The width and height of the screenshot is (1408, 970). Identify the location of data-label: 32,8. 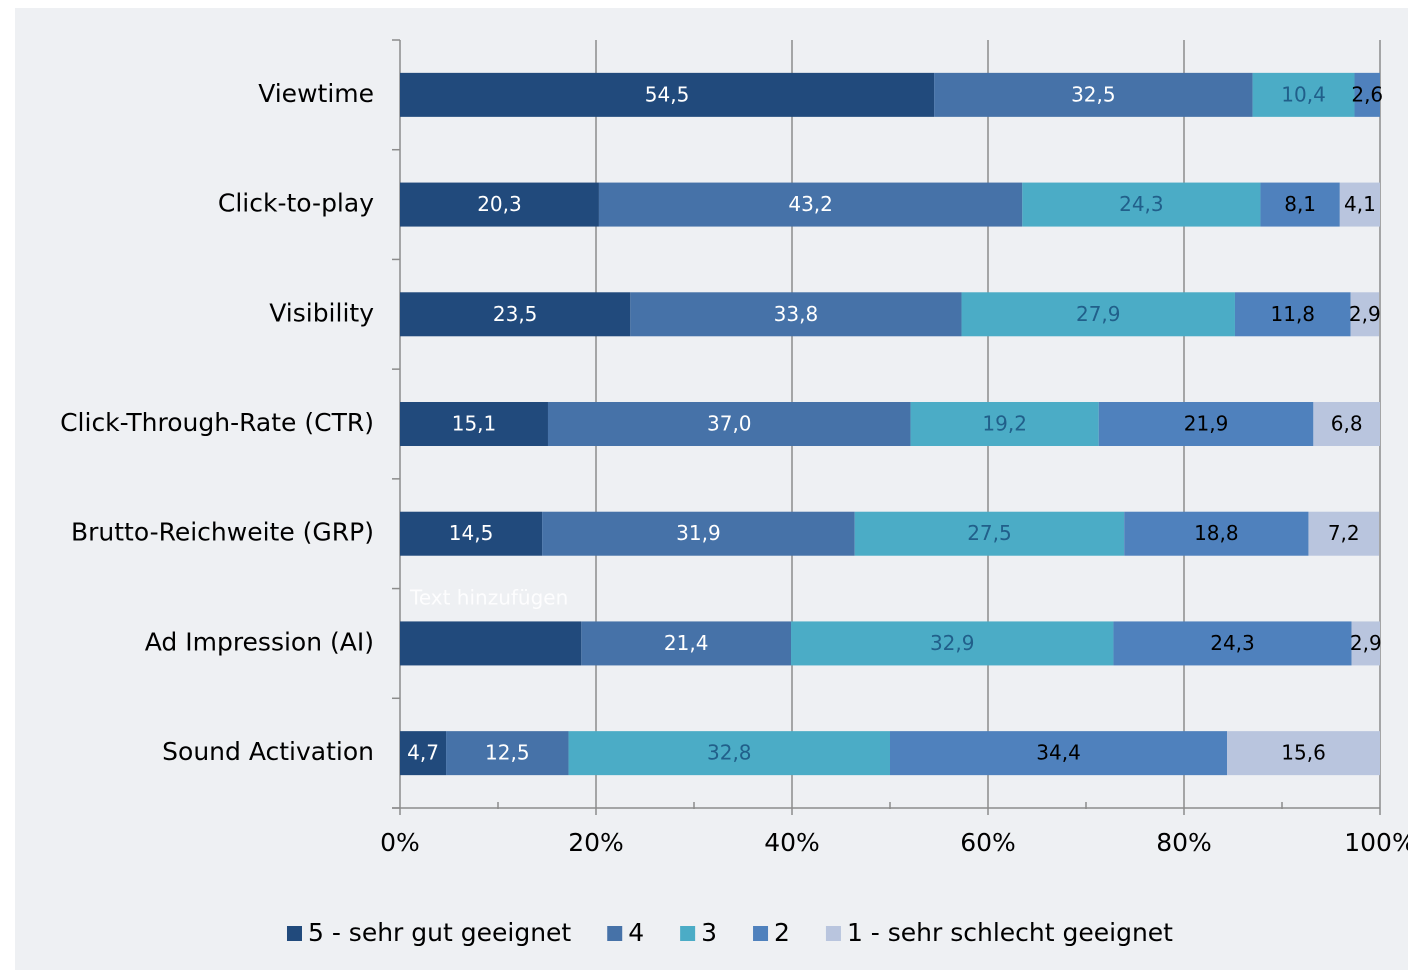
(729, 753).